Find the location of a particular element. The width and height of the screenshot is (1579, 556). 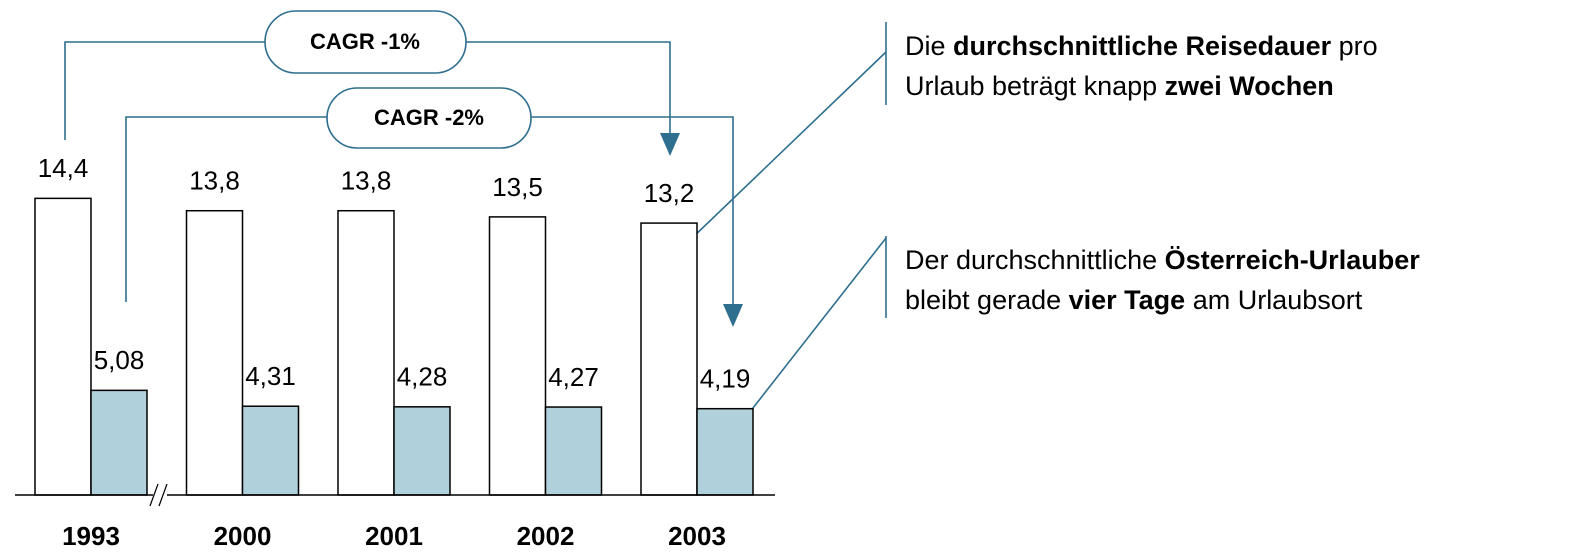

value-label: 5,08 is located at coordinates (119, 360).